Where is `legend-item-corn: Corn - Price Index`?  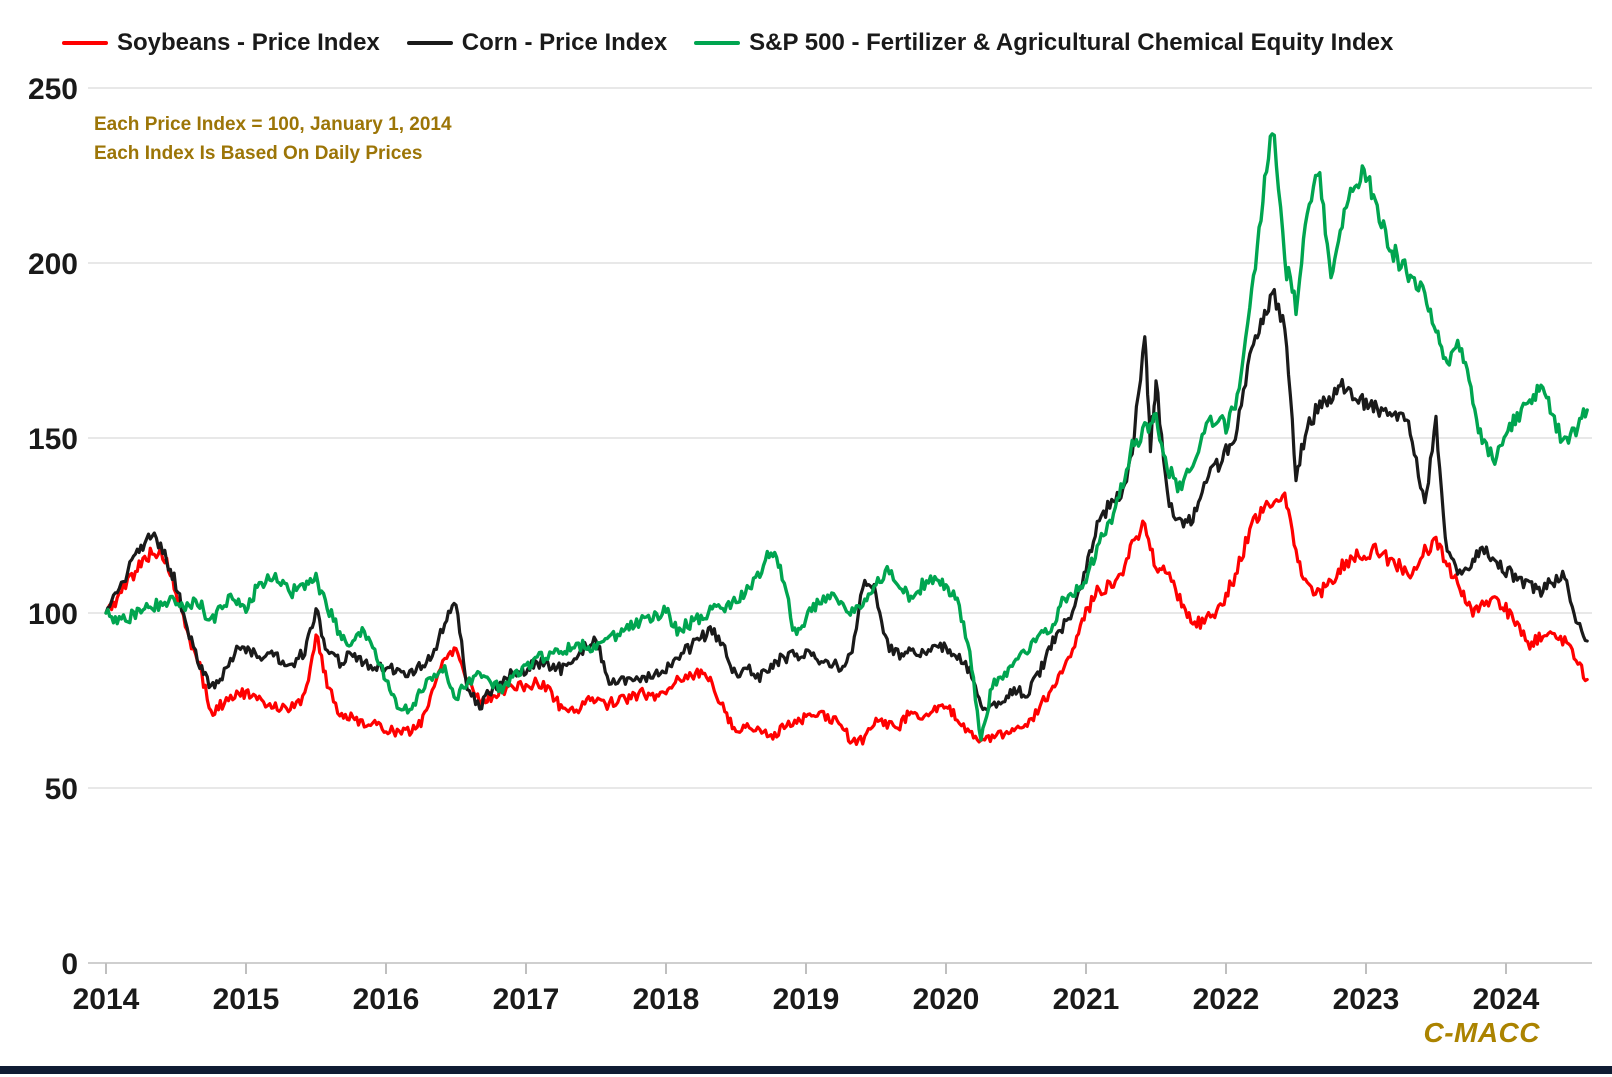 legend-item-corn: Corn - Price Index is located at coordinates (537, 43).